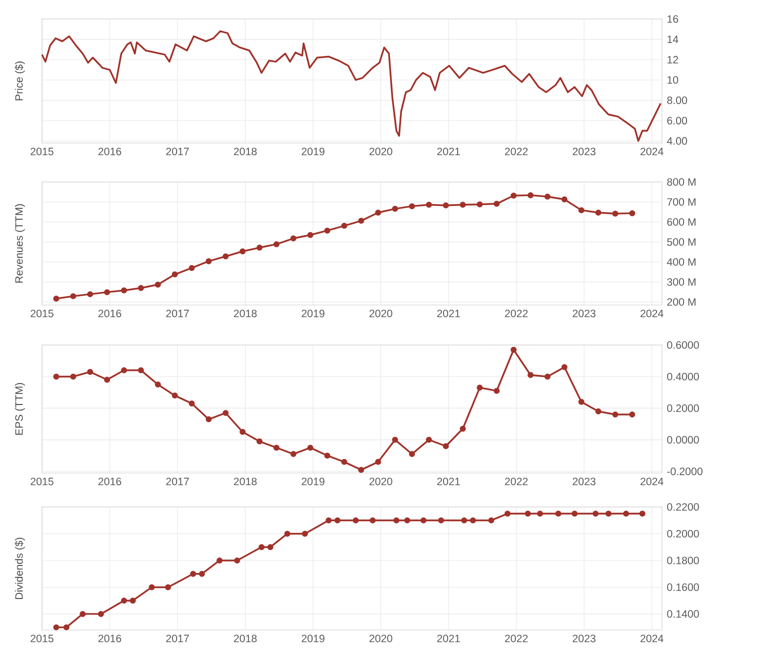 Image resolution: width=764 pixels, height=664 pixels. I want to click on y-tick-label: 10, so click(673, 80).